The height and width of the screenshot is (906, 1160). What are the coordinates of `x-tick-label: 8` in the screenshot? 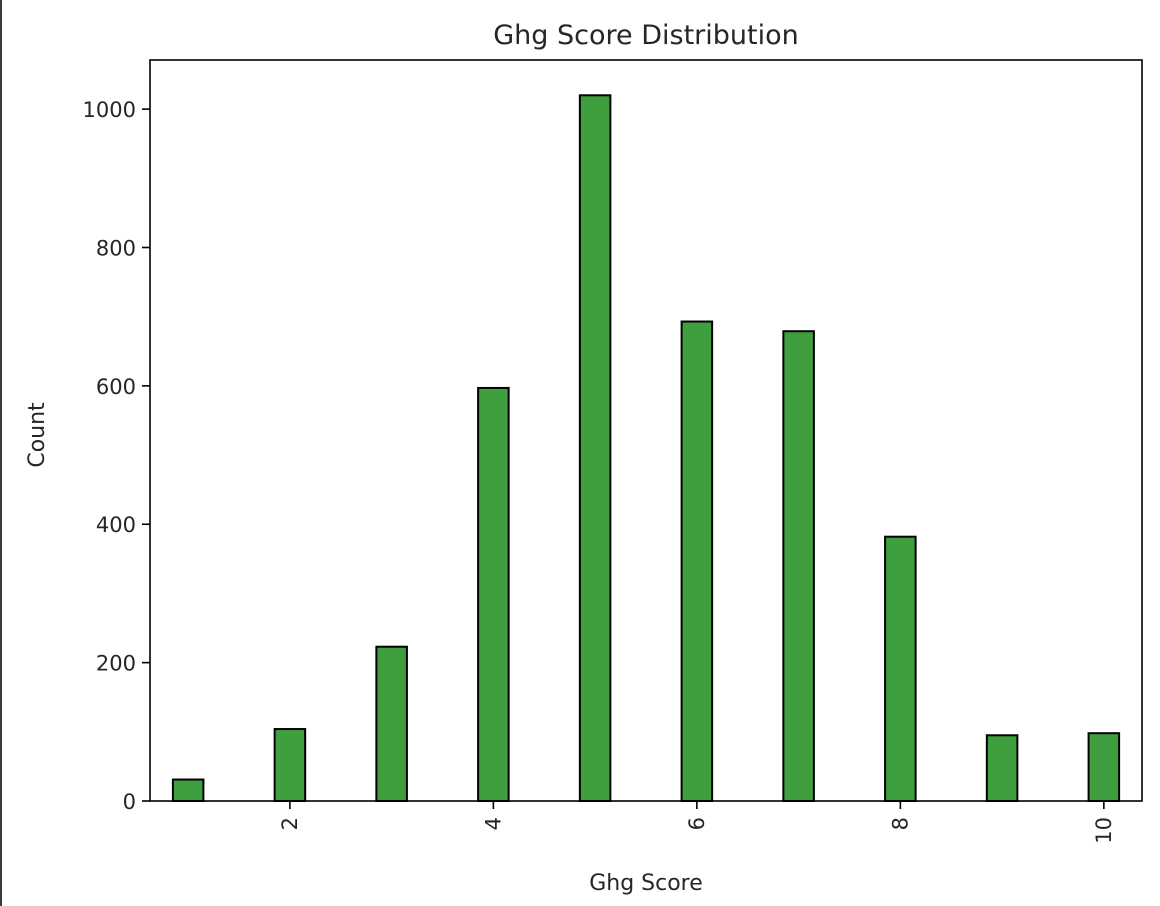 It's located at (900, 823).